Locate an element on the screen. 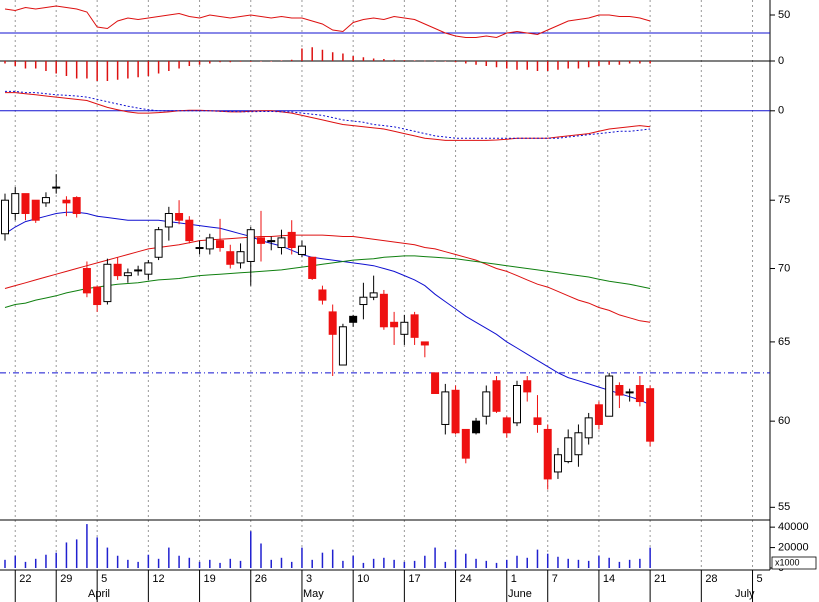 Image resolution: width=819 pixels, height=602 pixels. x-tick-label: 1 is located at coordinates (514, 579).